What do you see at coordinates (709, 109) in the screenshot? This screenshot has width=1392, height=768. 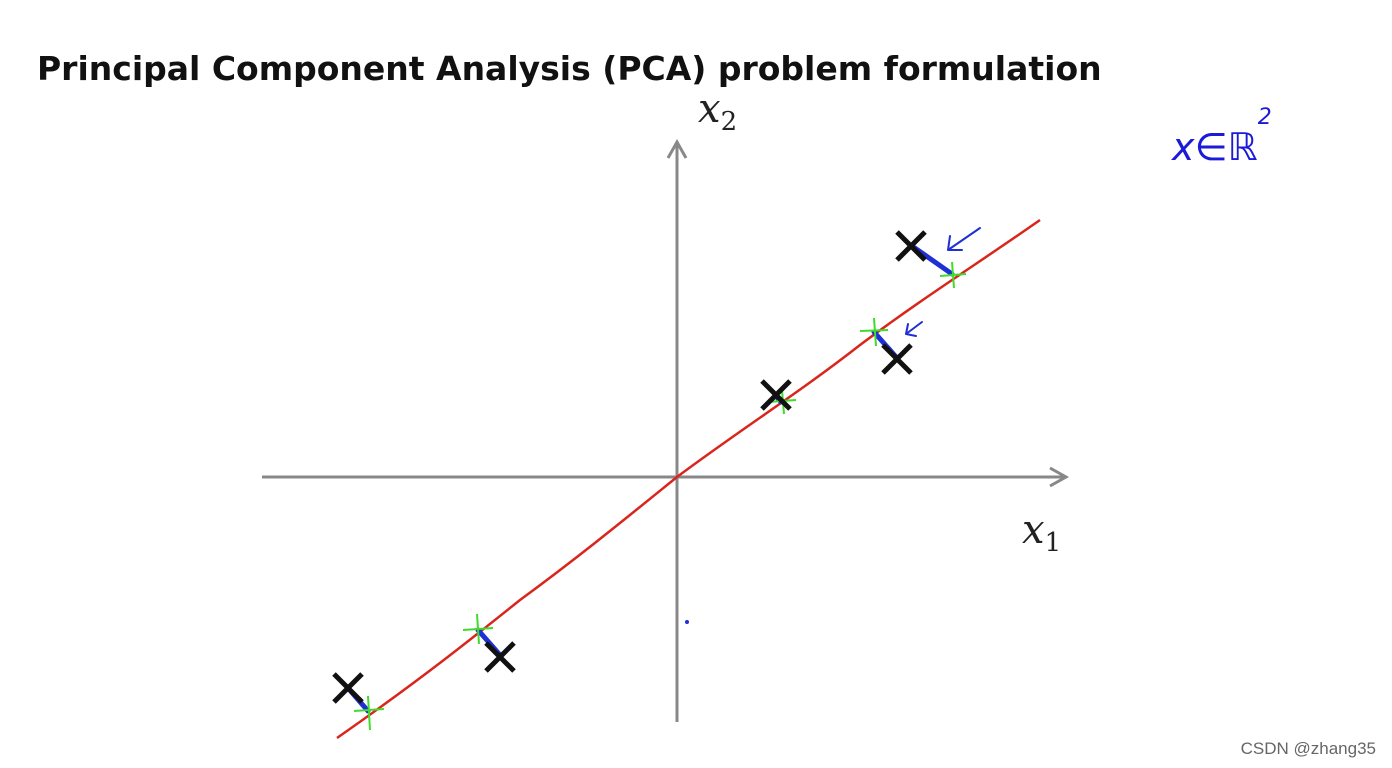 I see `y-axis-label-base: x` at bounding box center [709, 109].